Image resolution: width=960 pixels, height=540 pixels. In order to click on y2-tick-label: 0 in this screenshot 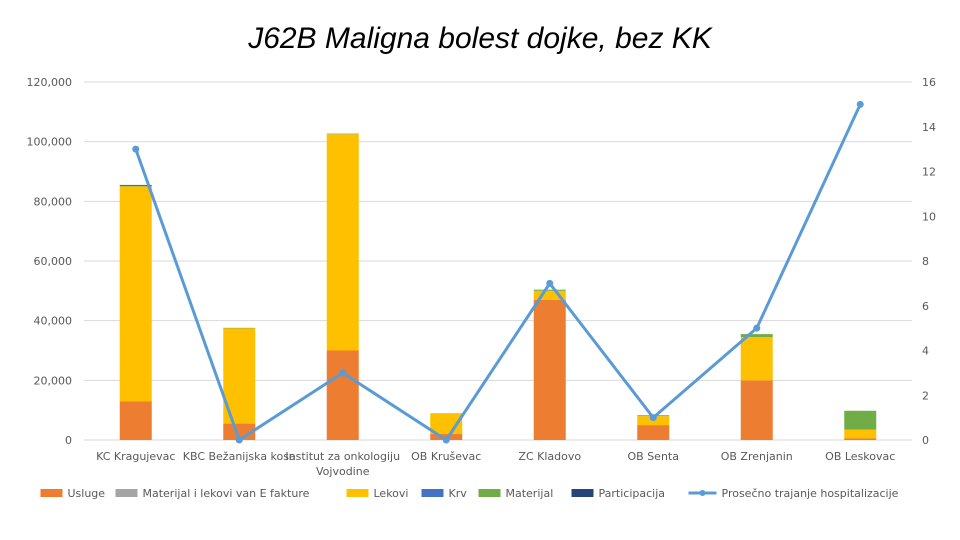, I will do `click(925, 440)`.